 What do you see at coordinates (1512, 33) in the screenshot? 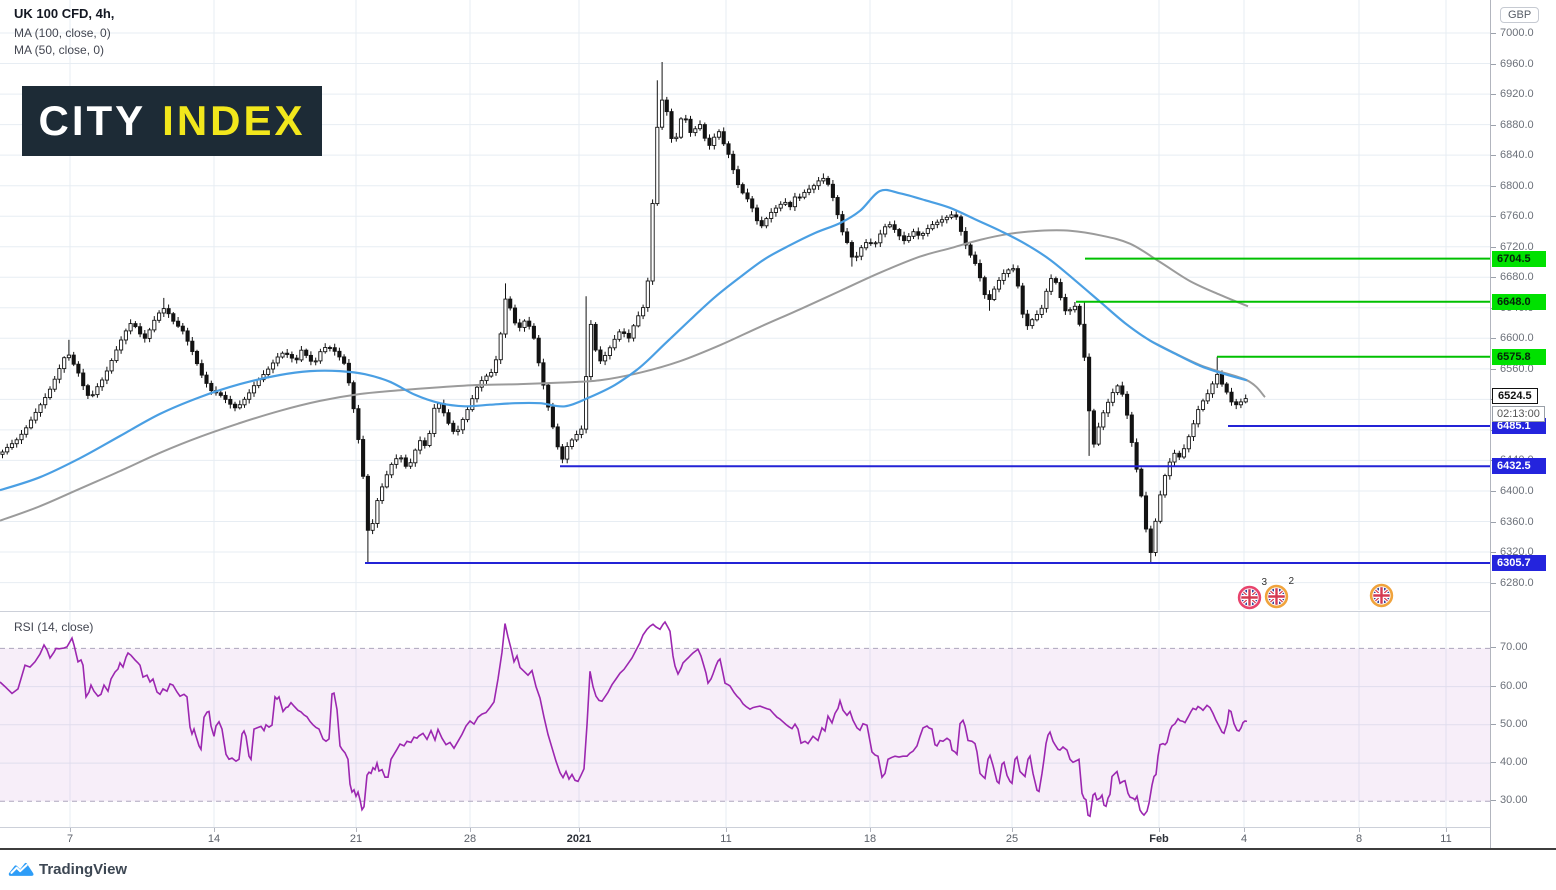
I see `price-tick-label: 7000.0` at bounding box center [1512, 33].